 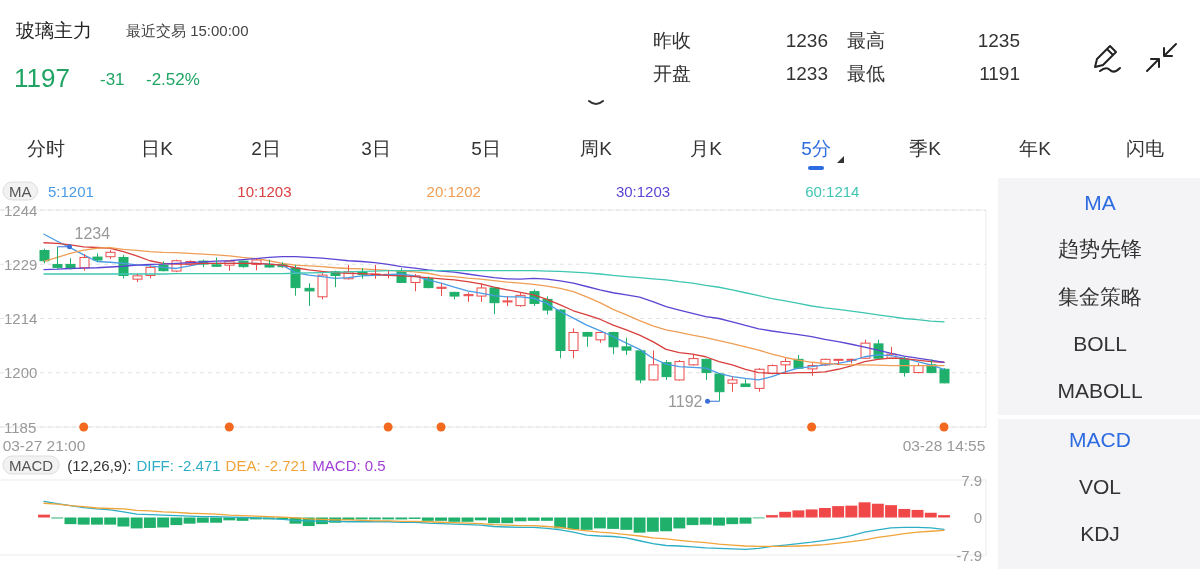 I want to click on annotation: 月K, so click(x=706, y=148).